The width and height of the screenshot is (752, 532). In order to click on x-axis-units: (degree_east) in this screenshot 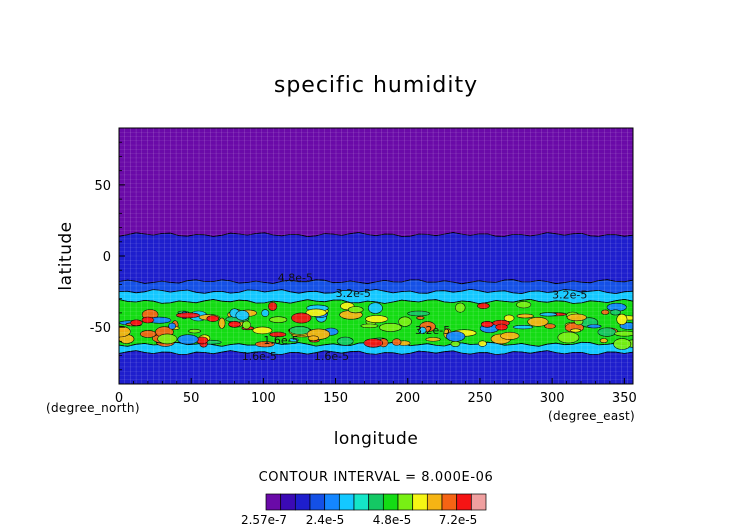, I will do `click(591, 416)`.